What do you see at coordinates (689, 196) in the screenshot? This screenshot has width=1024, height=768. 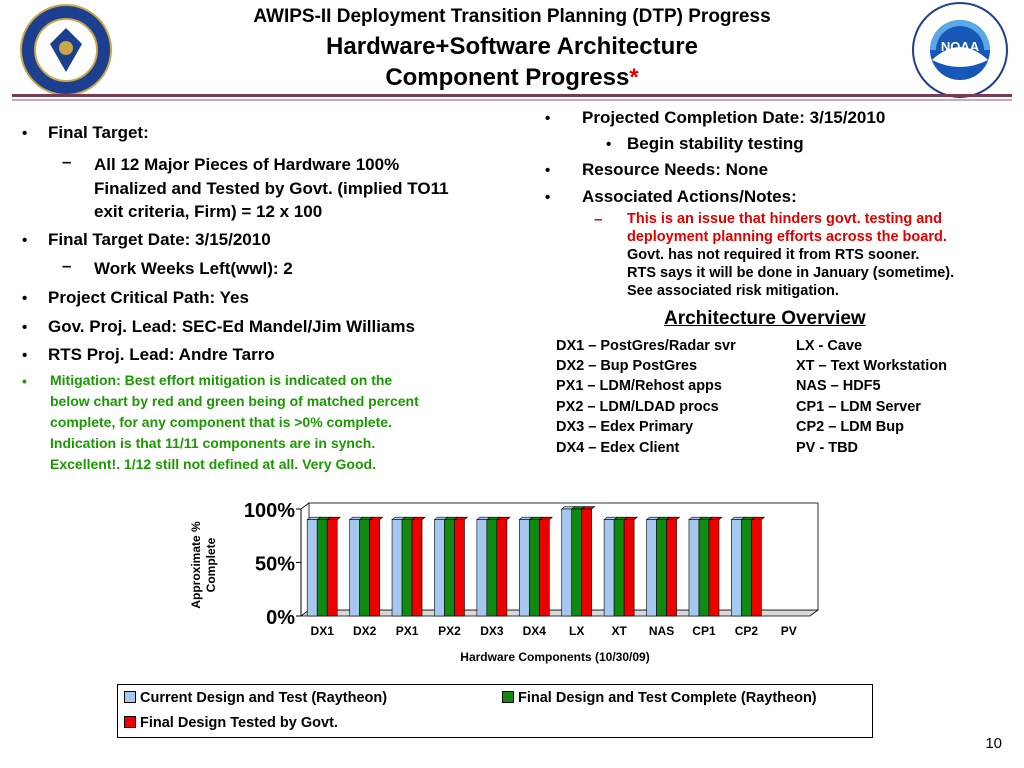 I see `associated-actions: Associated Actions/Notes:` at bounding box center [689, 196].